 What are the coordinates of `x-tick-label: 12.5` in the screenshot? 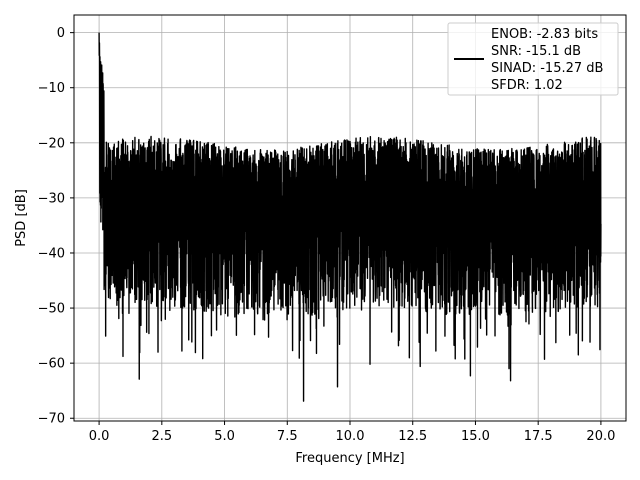 It's located at (412, 436).